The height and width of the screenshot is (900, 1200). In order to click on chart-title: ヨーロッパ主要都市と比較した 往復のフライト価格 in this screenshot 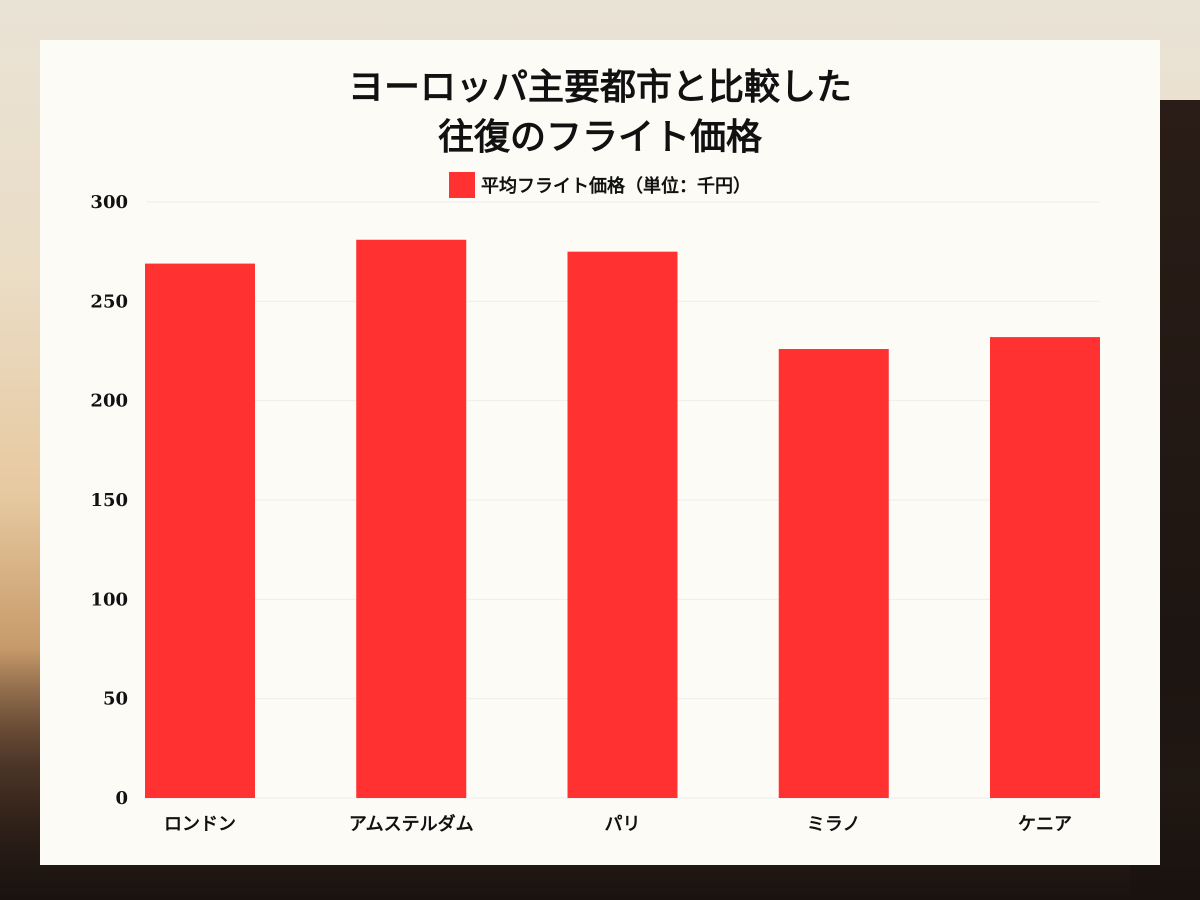, I will do `click(600, 112)`.